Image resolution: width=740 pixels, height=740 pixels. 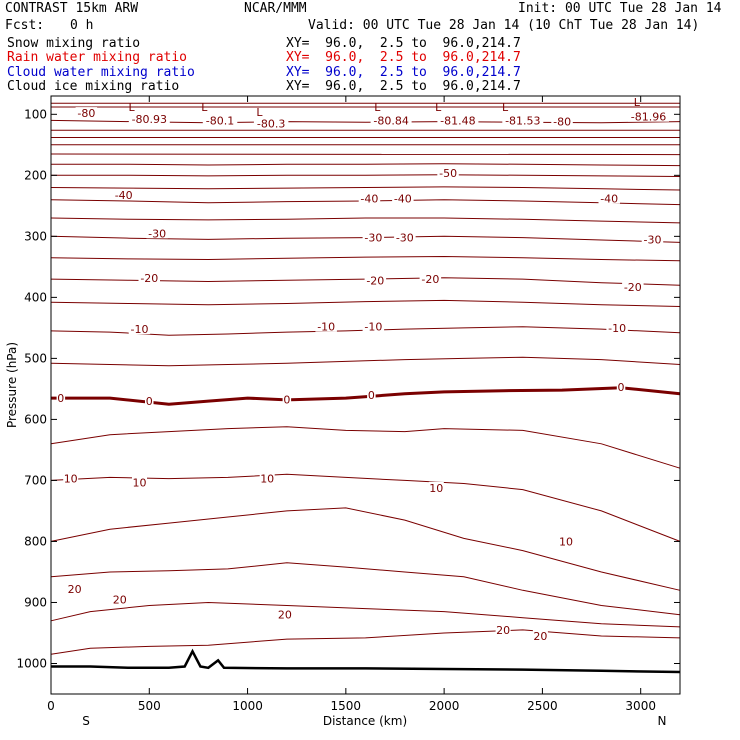 I want to click on y-tick-label: 400, so click(x=35, y=297).